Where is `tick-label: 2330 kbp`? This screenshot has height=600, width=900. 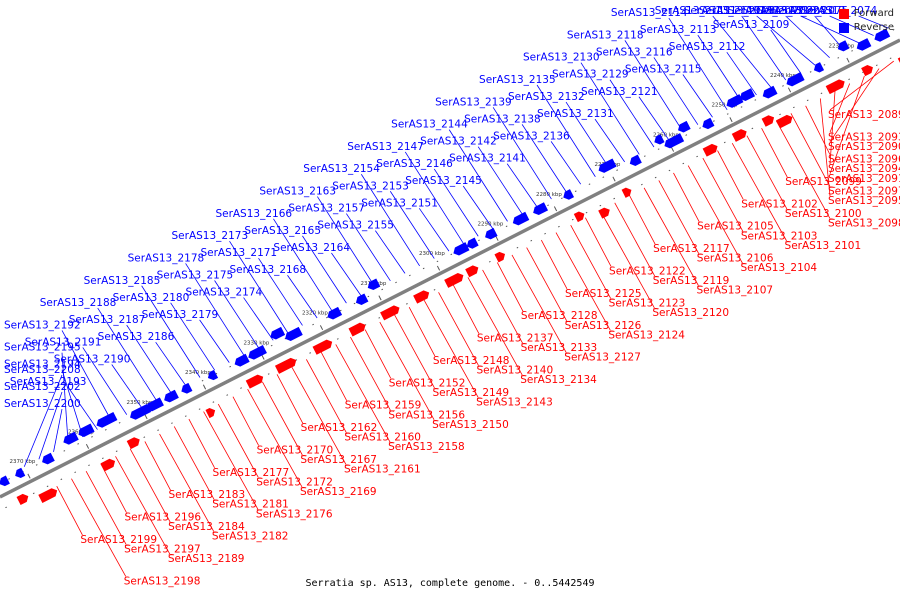 tick-label: 2330 kbp is located at coordinates (256, 343).